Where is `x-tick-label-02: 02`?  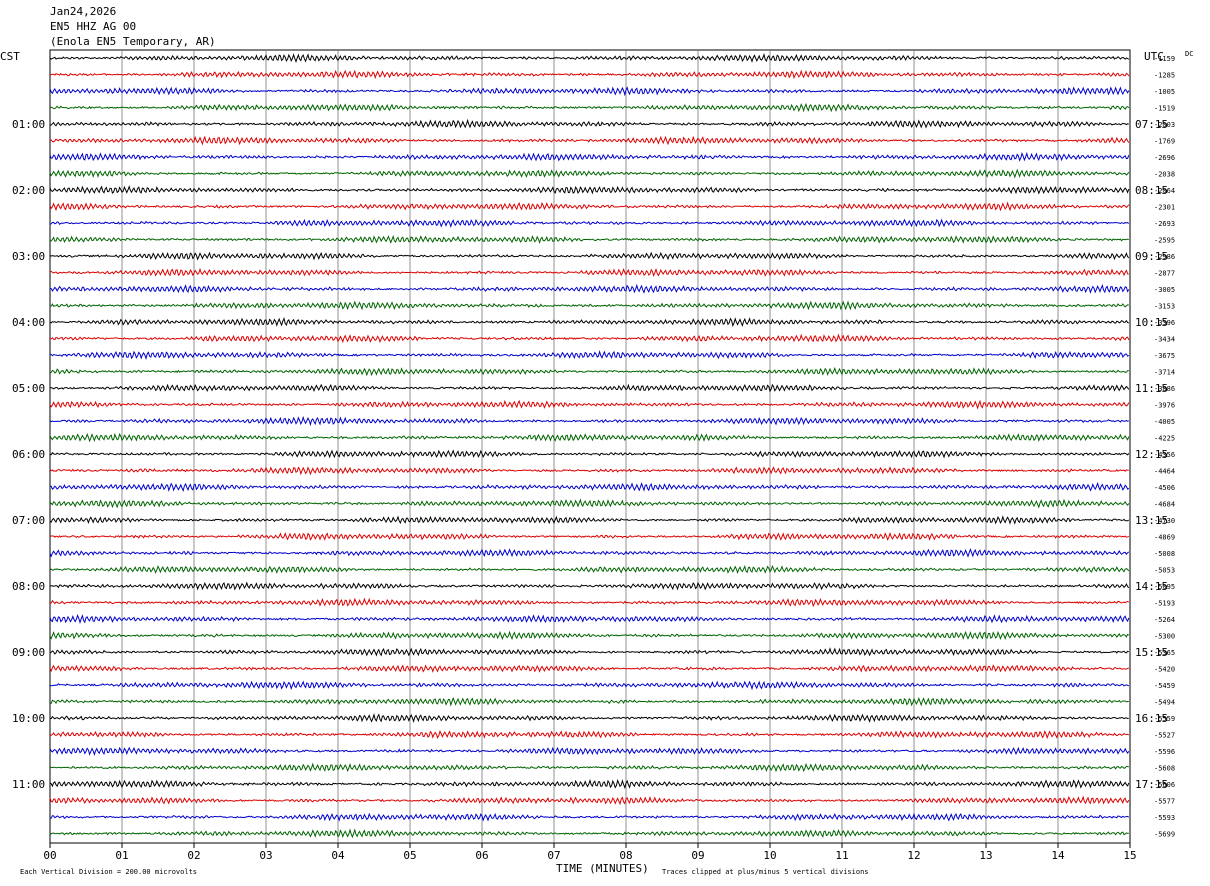
x-tick-label-02: 02 is located at coordinates (193, 855).